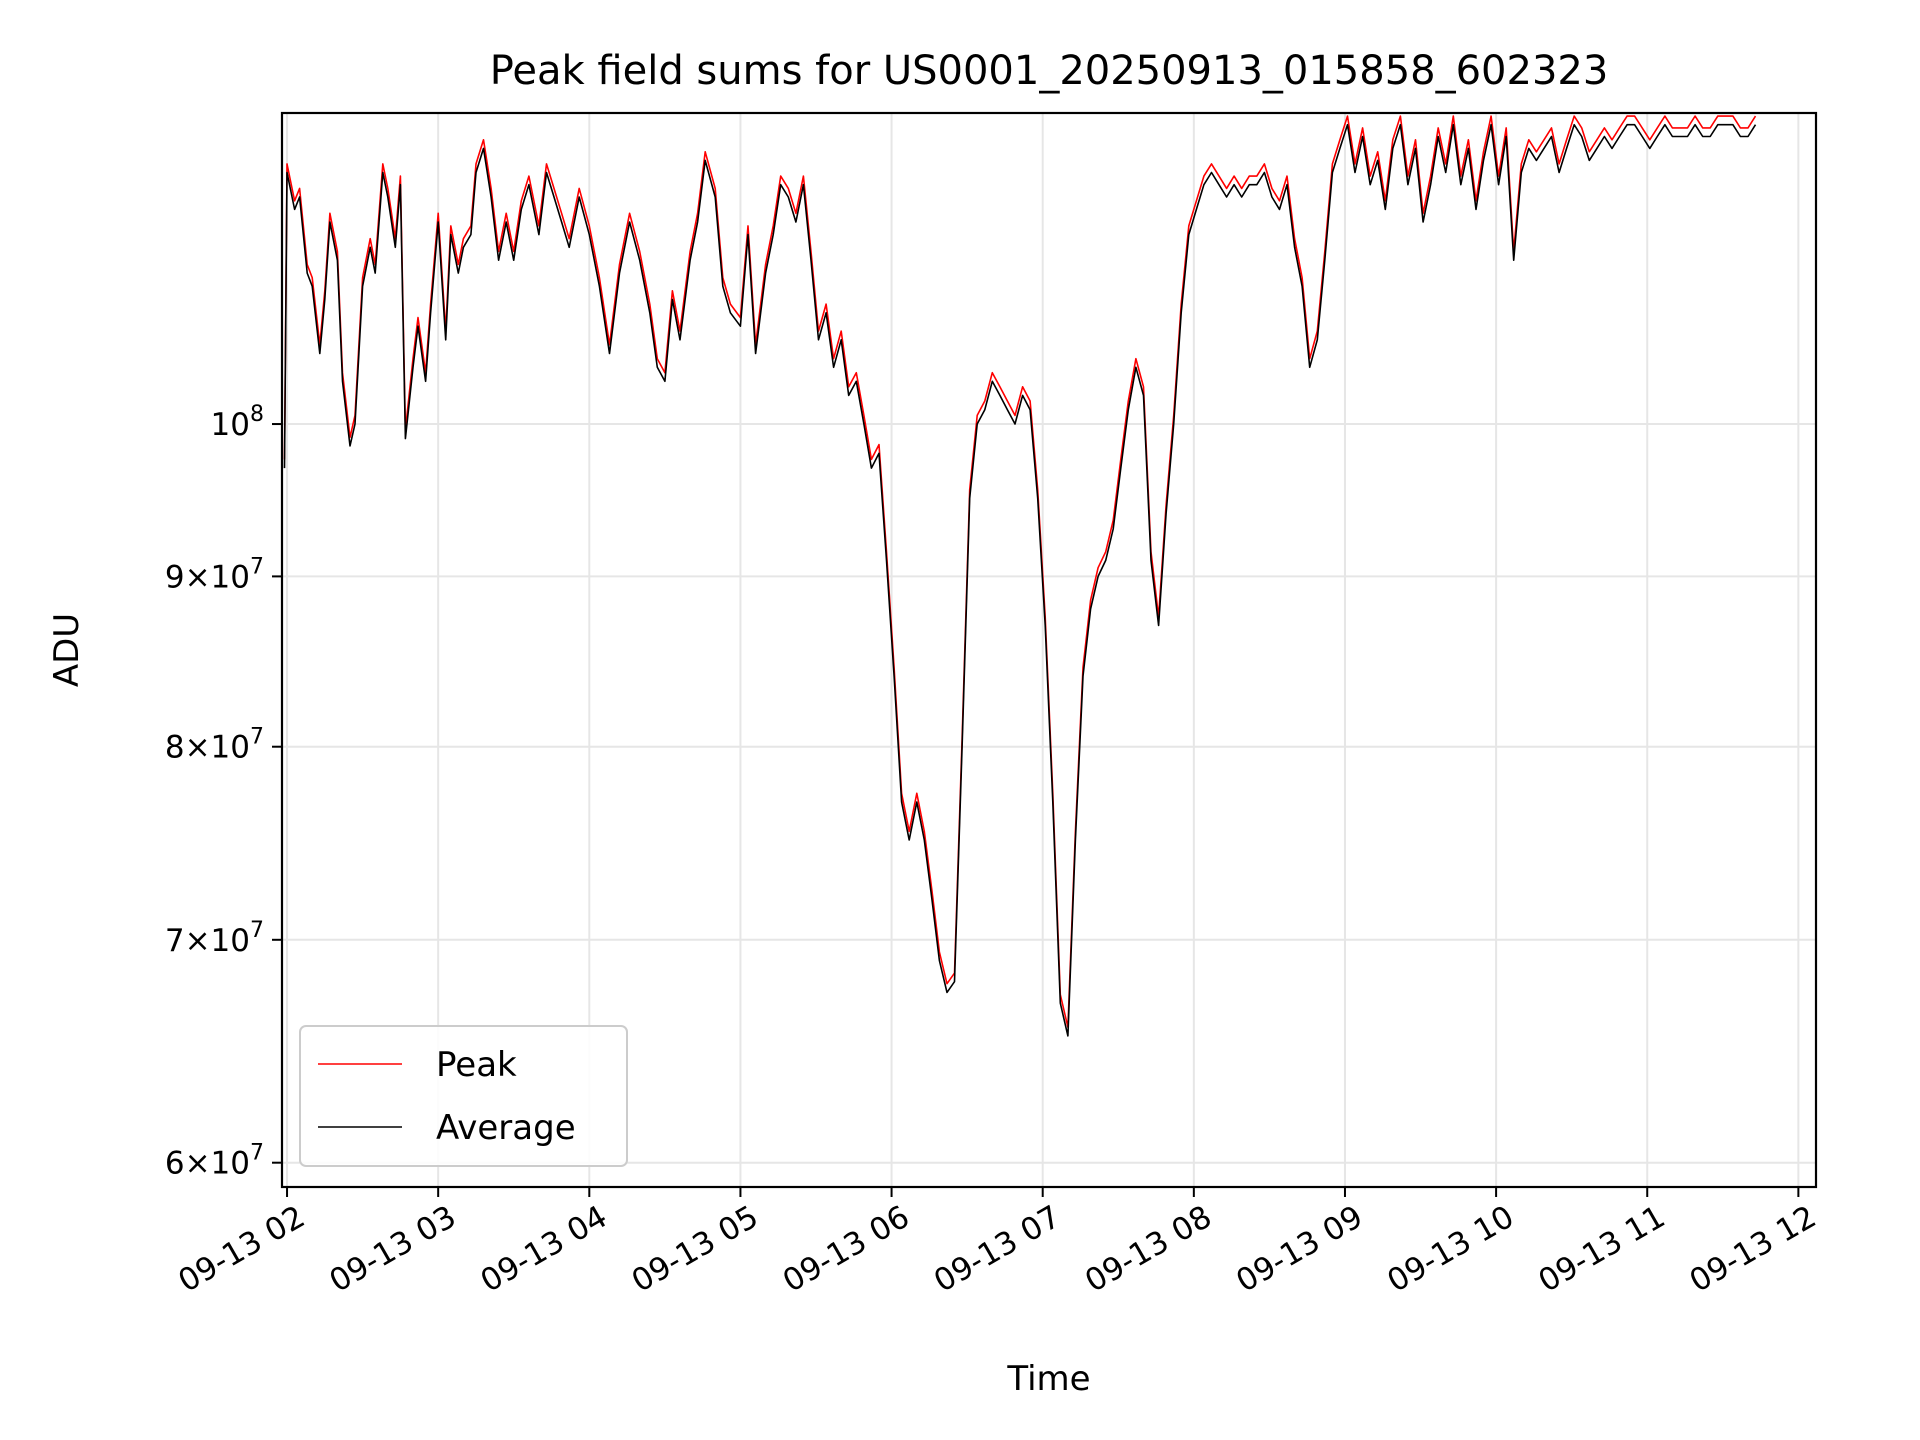  I want to click on y-axis-title: ADU, so click(67, 650).